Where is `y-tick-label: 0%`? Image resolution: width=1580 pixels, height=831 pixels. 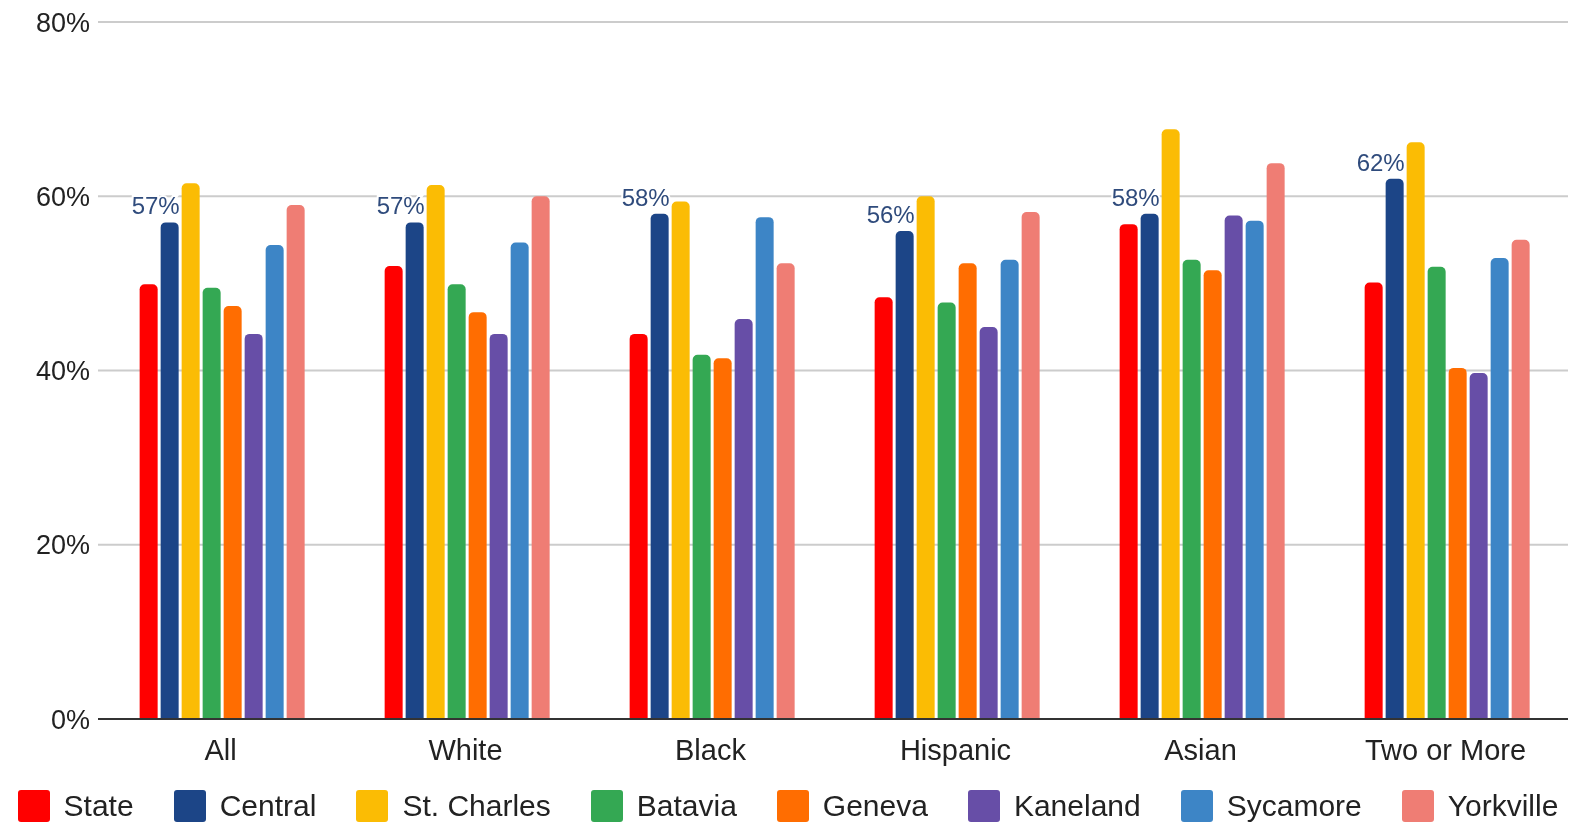
y-tick-label: 0% is located at coordinates (70, 719).